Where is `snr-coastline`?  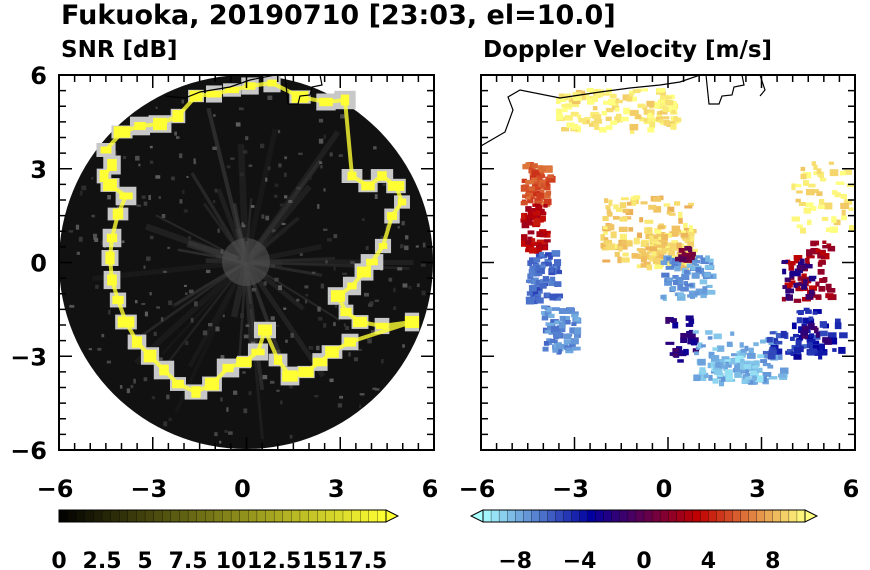 snr-coastline is located at coordinates (243, 90).